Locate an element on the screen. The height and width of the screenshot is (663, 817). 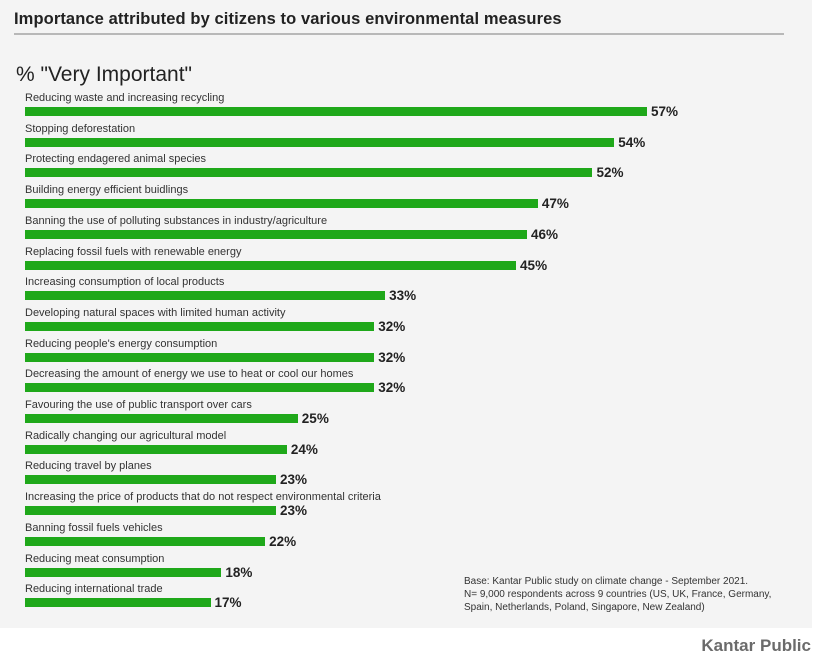
value-label: 18% is located at coordinates (239, 572).